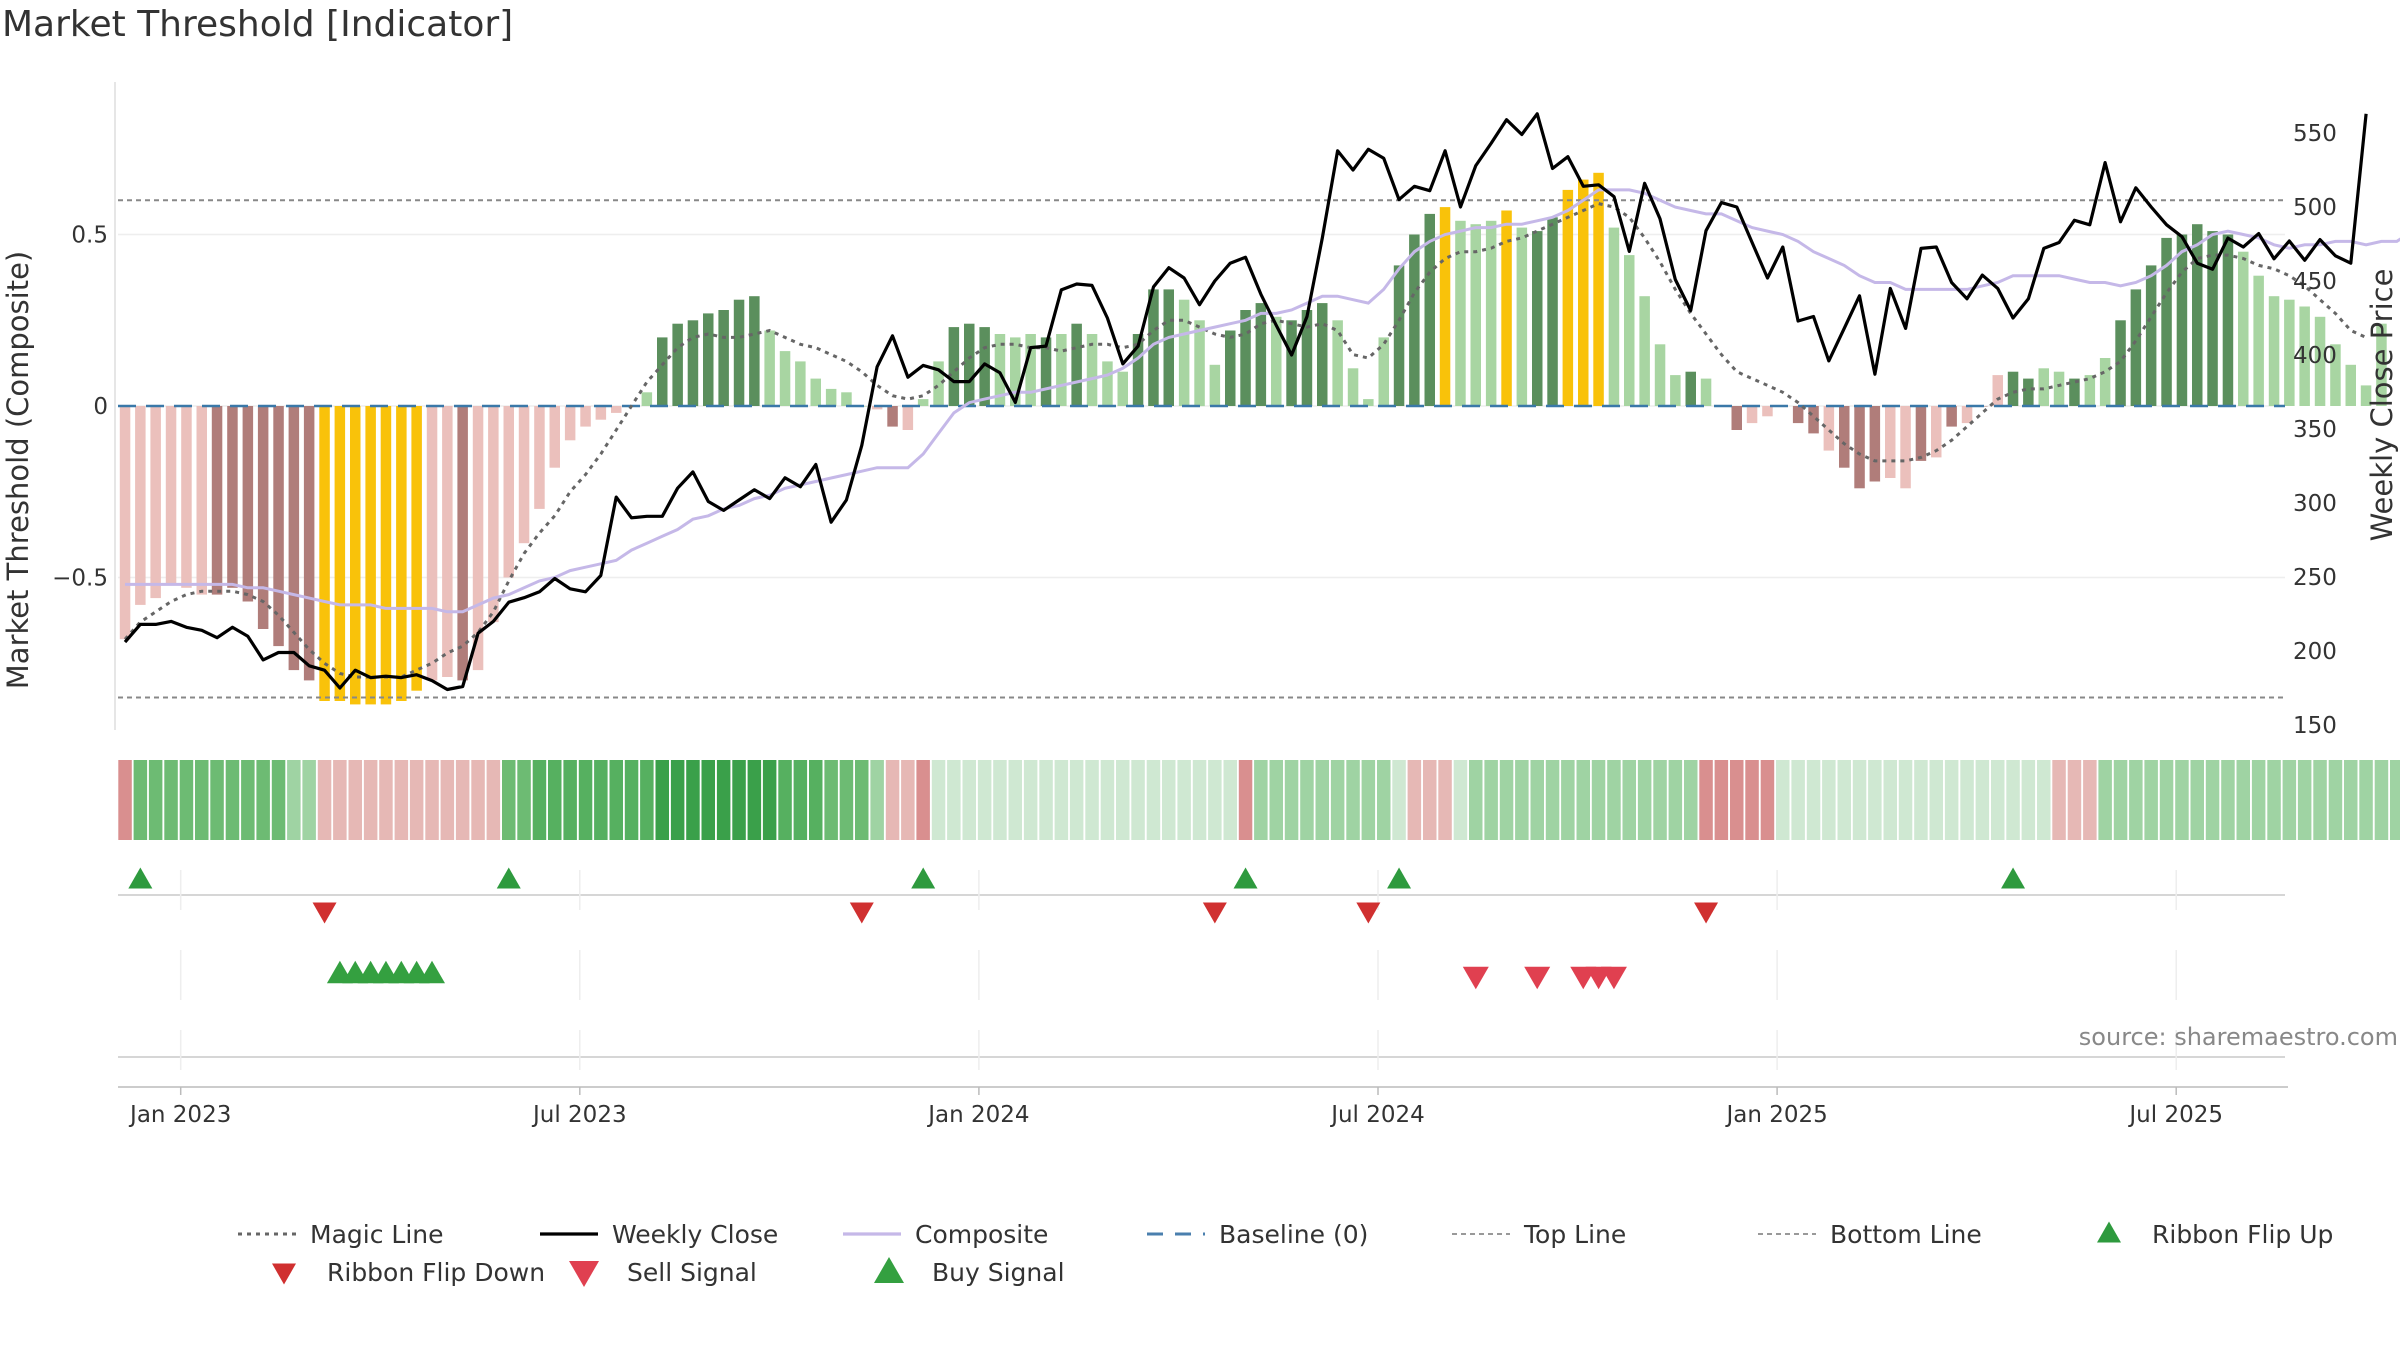  I want to click on right-tick-5: 300, so click(2315, 504).